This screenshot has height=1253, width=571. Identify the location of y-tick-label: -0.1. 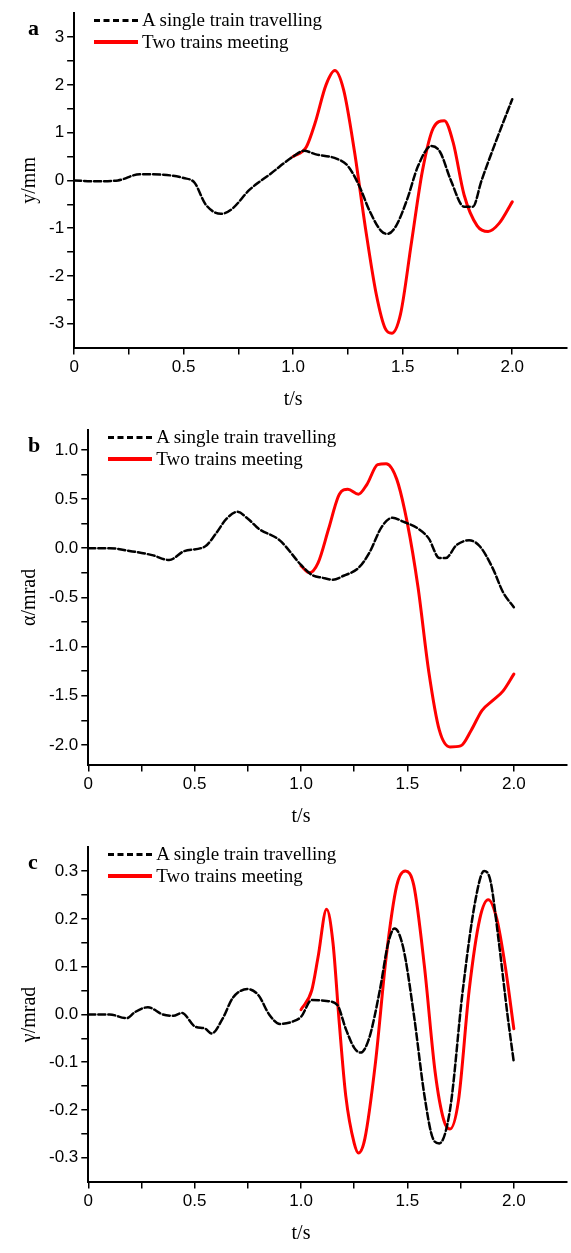
(64, 1061).